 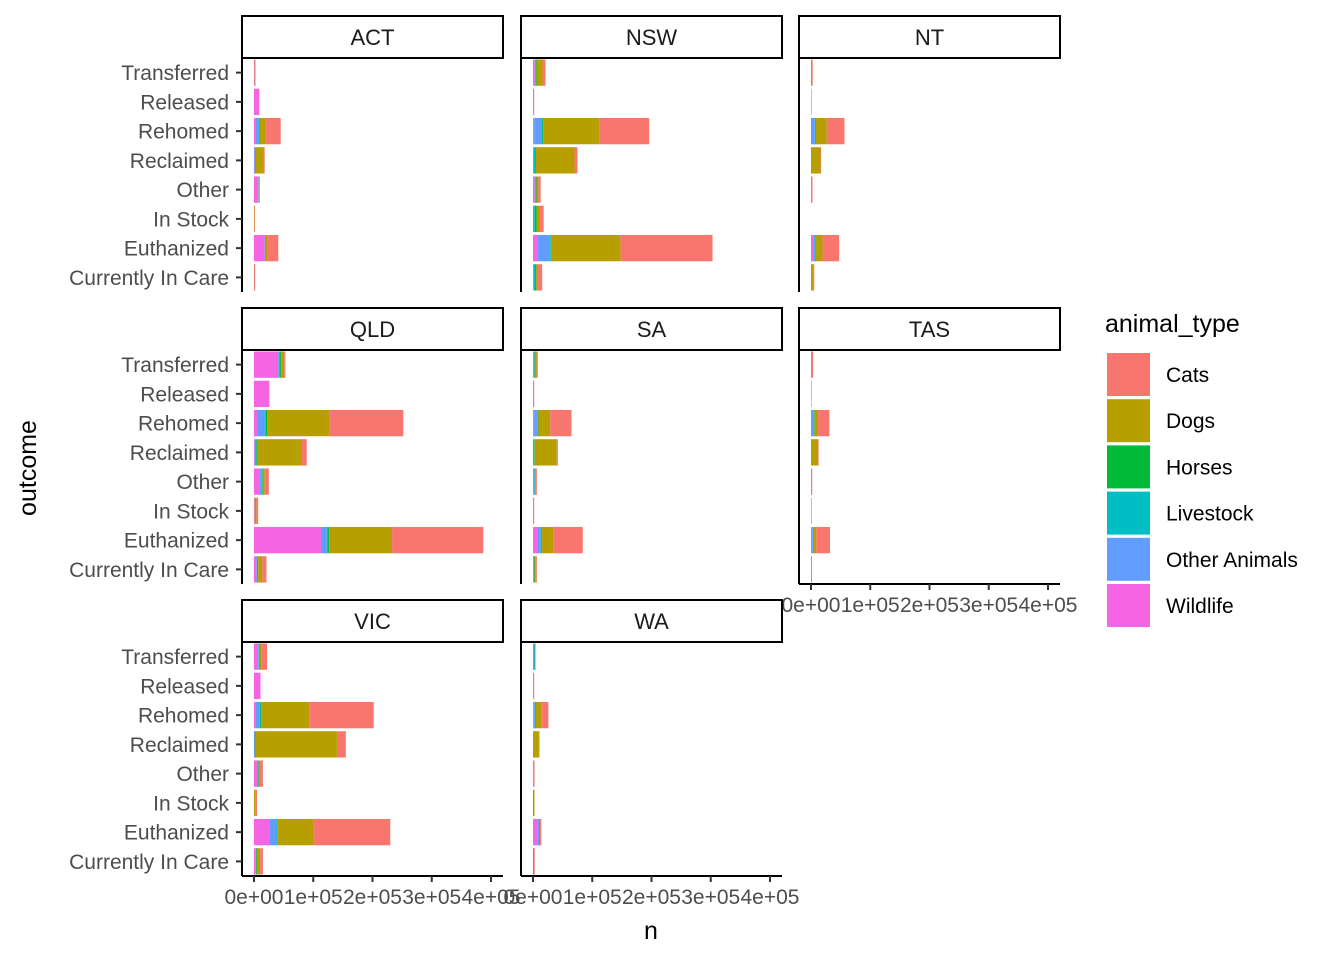 What do you see at coordinates (651, 754) in the screenshot?
I see `panel-wa: WA 0e+00 1e+05 2e+05 3e+05 4e+05` at bounding box center [651, 754].